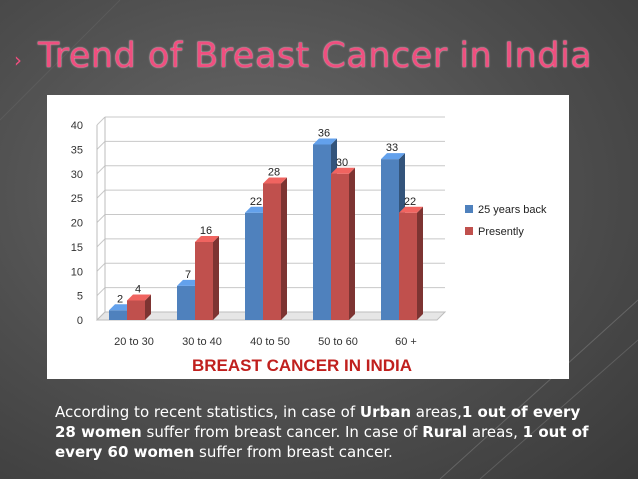 This screenshot has height=479, width=638. I want to click on y-tick-label: 40, so click(77, 126).